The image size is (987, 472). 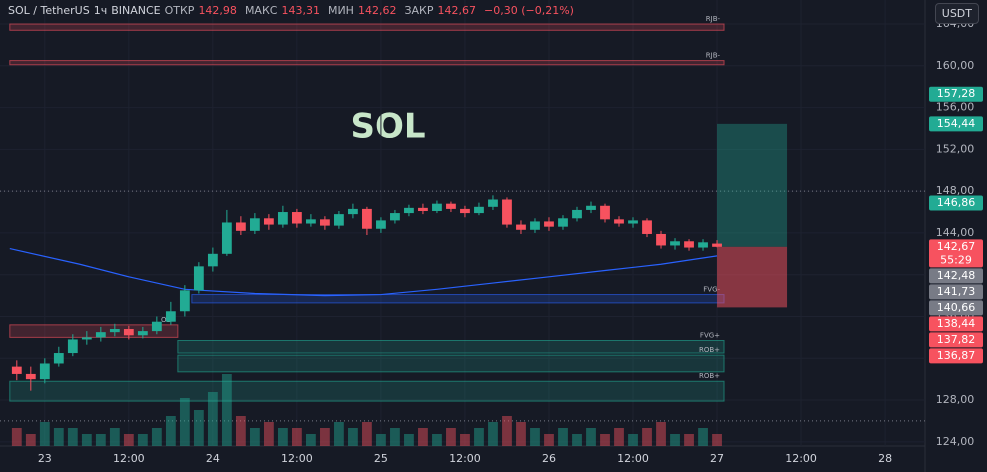 What do you see at coordinates (711, 290) in the screenshot?
I see `zone-label: FVG-` at bounding box center [711, 290].